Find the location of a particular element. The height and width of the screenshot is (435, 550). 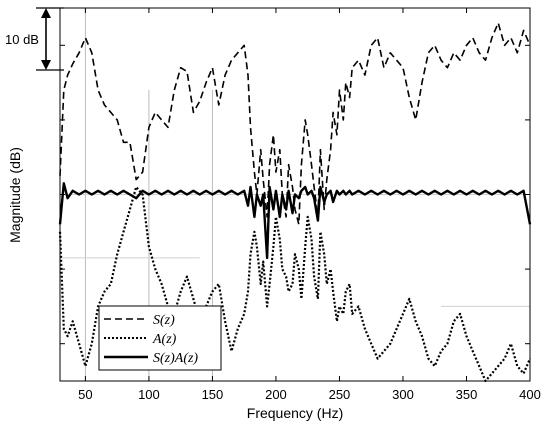

x-tick-label: 50 is located at coordinates (85, 394).